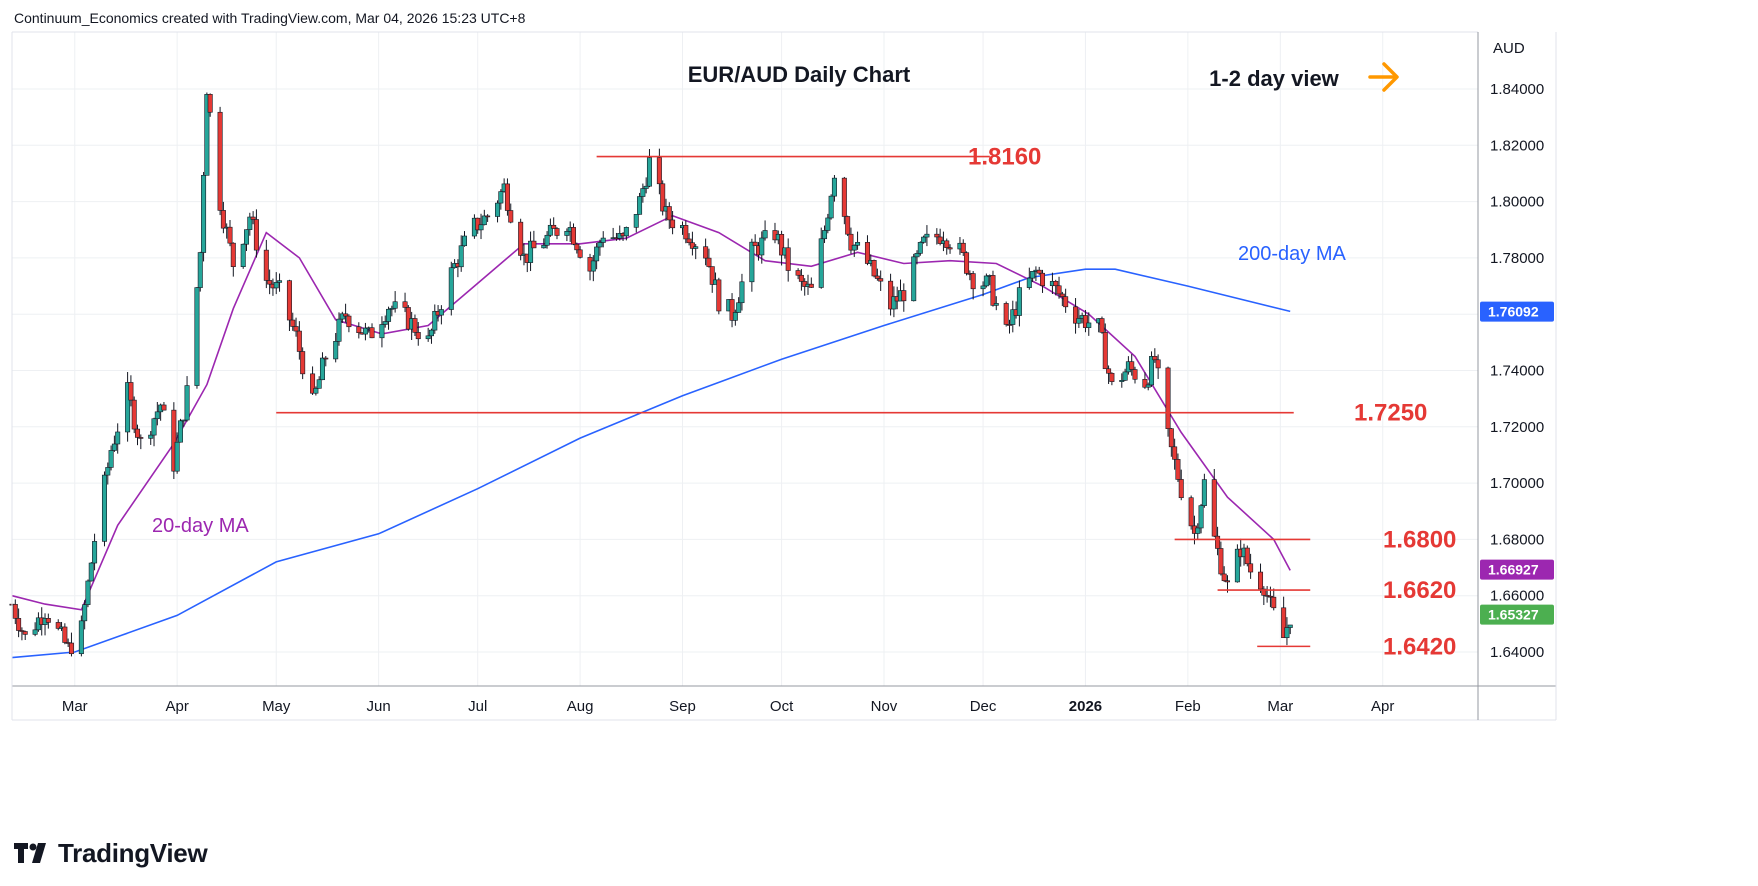 The width and height of the screenshot is (1758, 886). I want to click on price-tag-bg, so click(1517, 311).